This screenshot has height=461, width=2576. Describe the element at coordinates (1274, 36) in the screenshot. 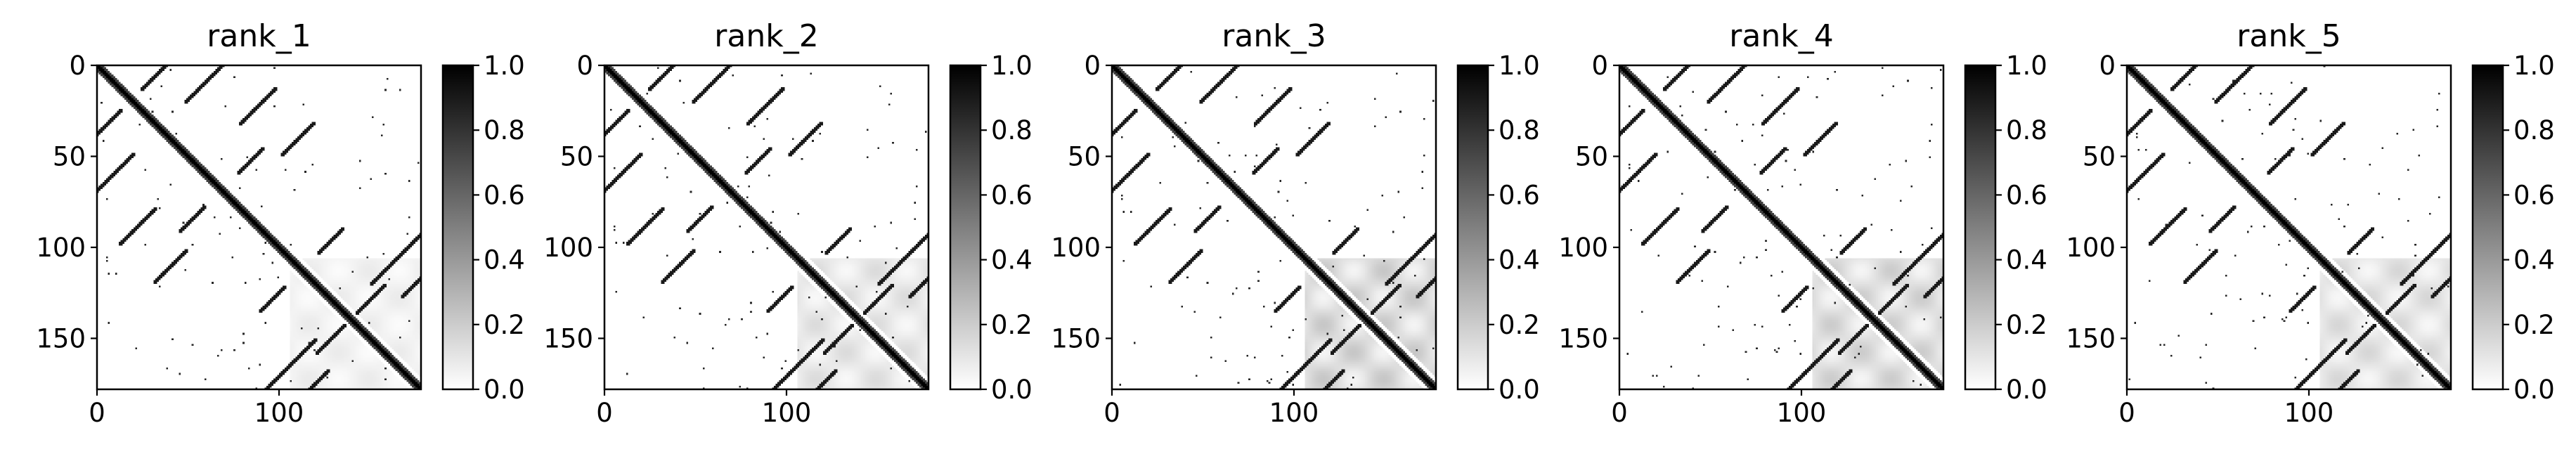

I see `subplot-title: rank_3` at that location.